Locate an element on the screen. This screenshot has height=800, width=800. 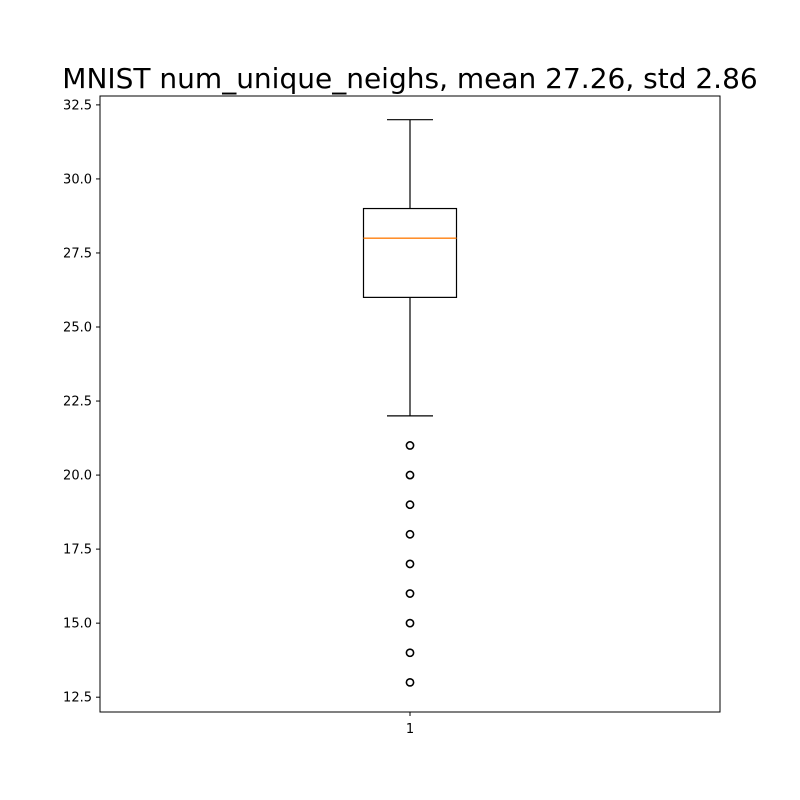
outlier-group is located at coordinates (410, 564).